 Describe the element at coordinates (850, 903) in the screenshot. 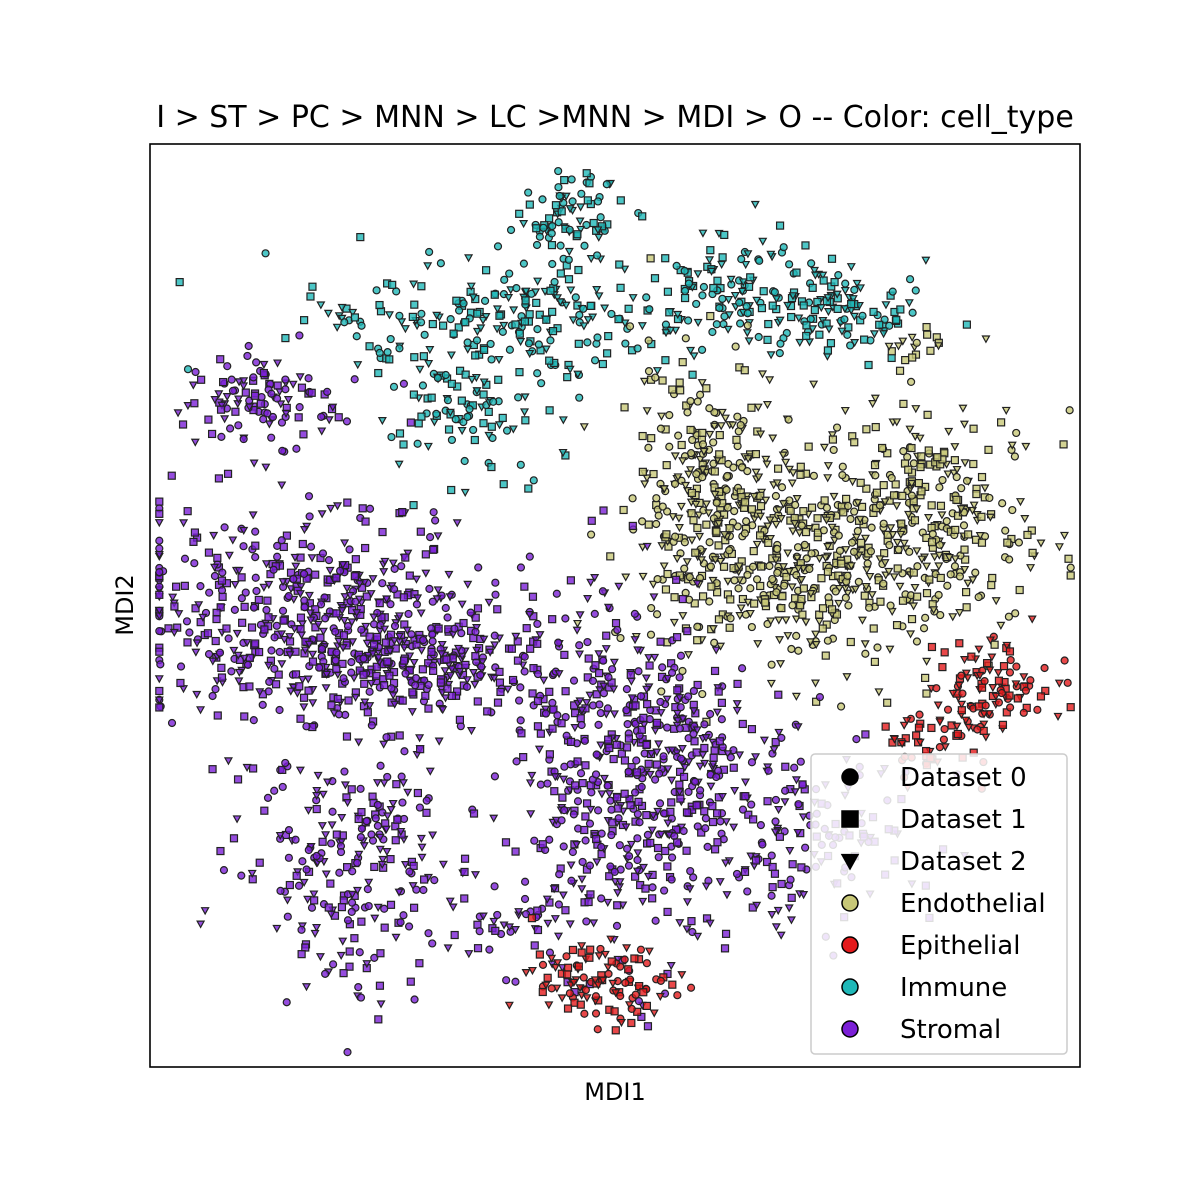

I see `legend-marker` at that location.